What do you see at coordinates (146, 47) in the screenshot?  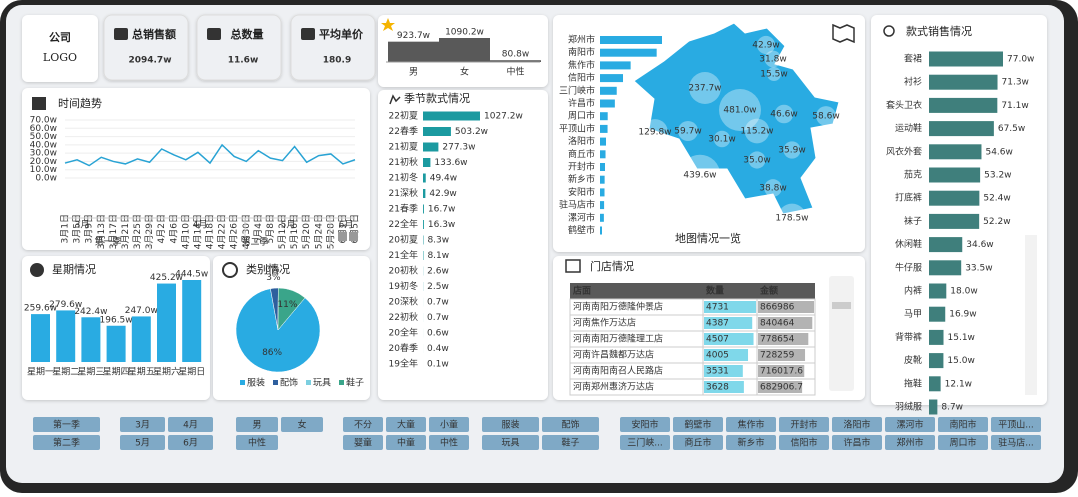 I see `kpi-card` at bounding box center [146, 47].